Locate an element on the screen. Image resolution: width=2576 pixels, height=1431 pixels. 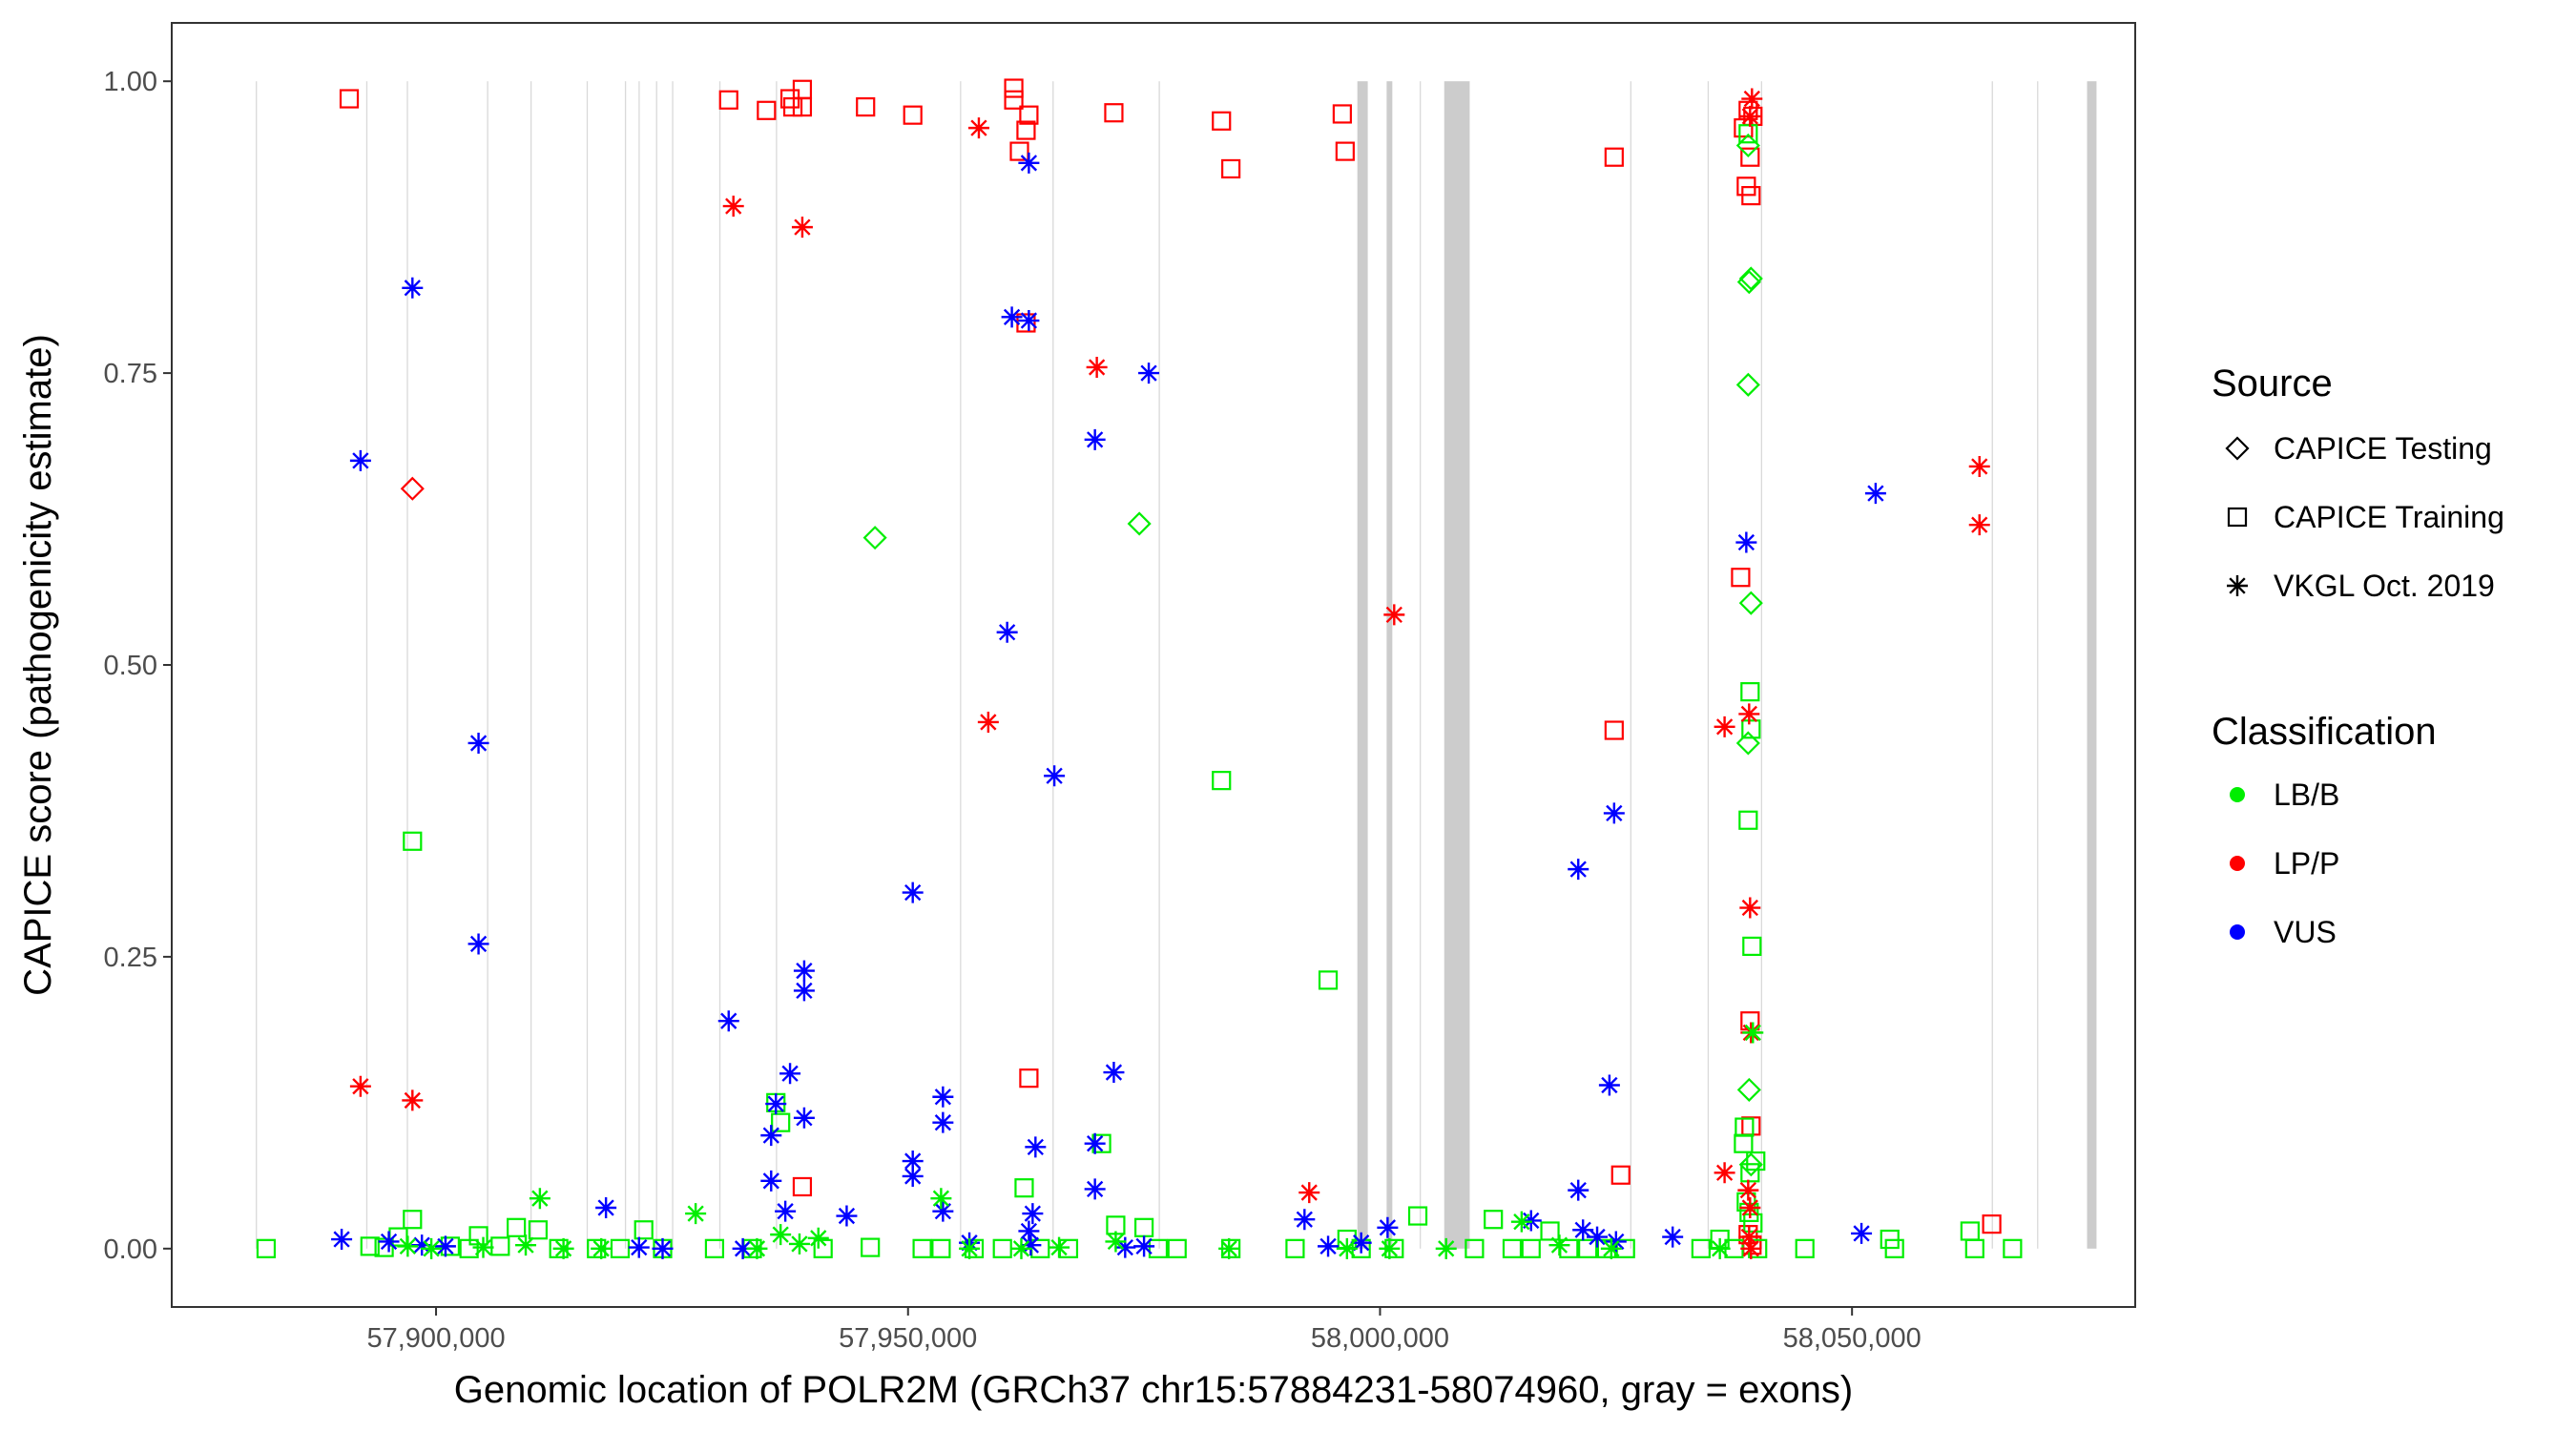
legend-class-label: LP/P is located at coordinates (2306, 863).